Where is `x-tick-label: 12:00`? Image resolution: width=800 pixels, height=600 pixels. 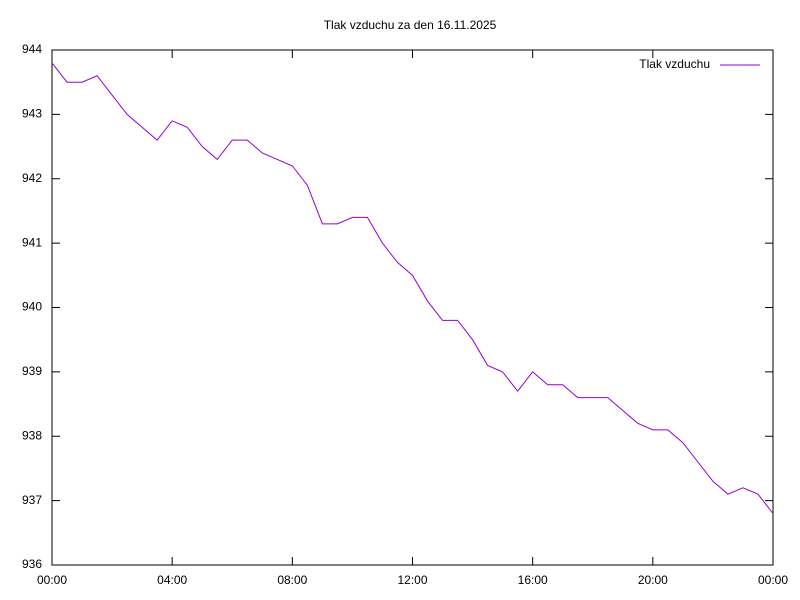 x-tick-label: 12:00 is located at coordinates (412, 580).